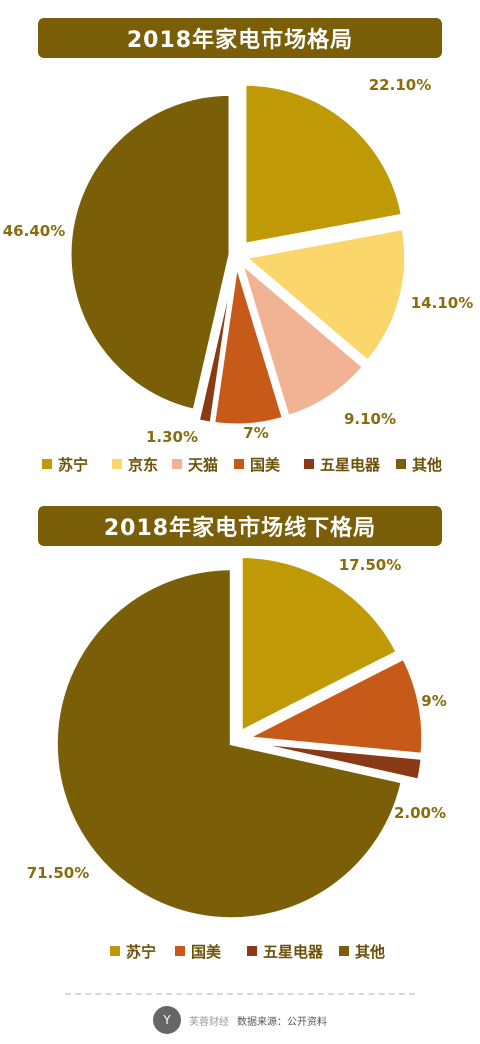  What do you see at coordinates (34, 231) in the screenshot?
I see `slice-value-label: 46.40%` at bounding box center [34, 231].